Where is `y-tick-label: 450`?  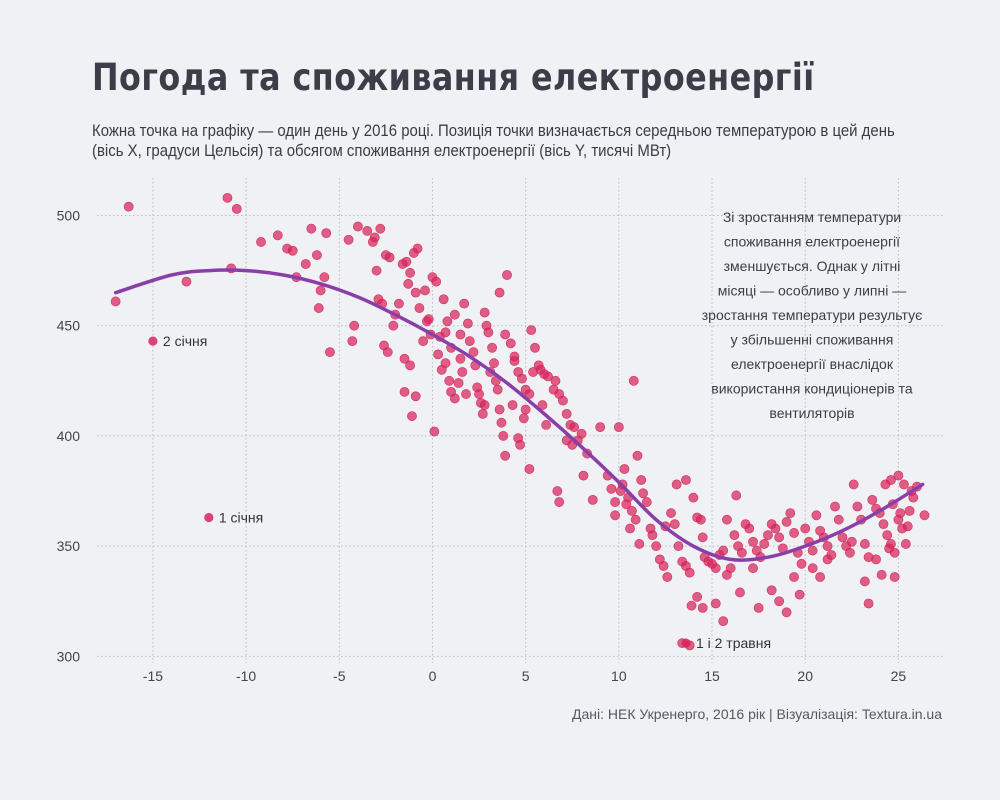
y-tick-label: 450 is located at coordinates (69, 326).